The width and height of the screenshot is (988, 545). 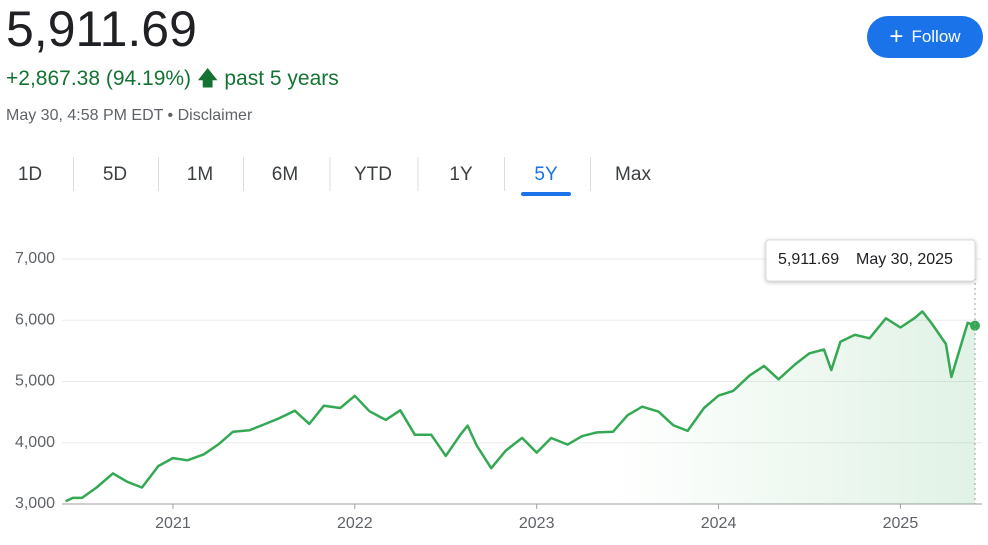 What do you see at coordinates (808, 259) in the screenshot?
I see `tooltip-value: 5,911.69` at bounding box center [808, 259].